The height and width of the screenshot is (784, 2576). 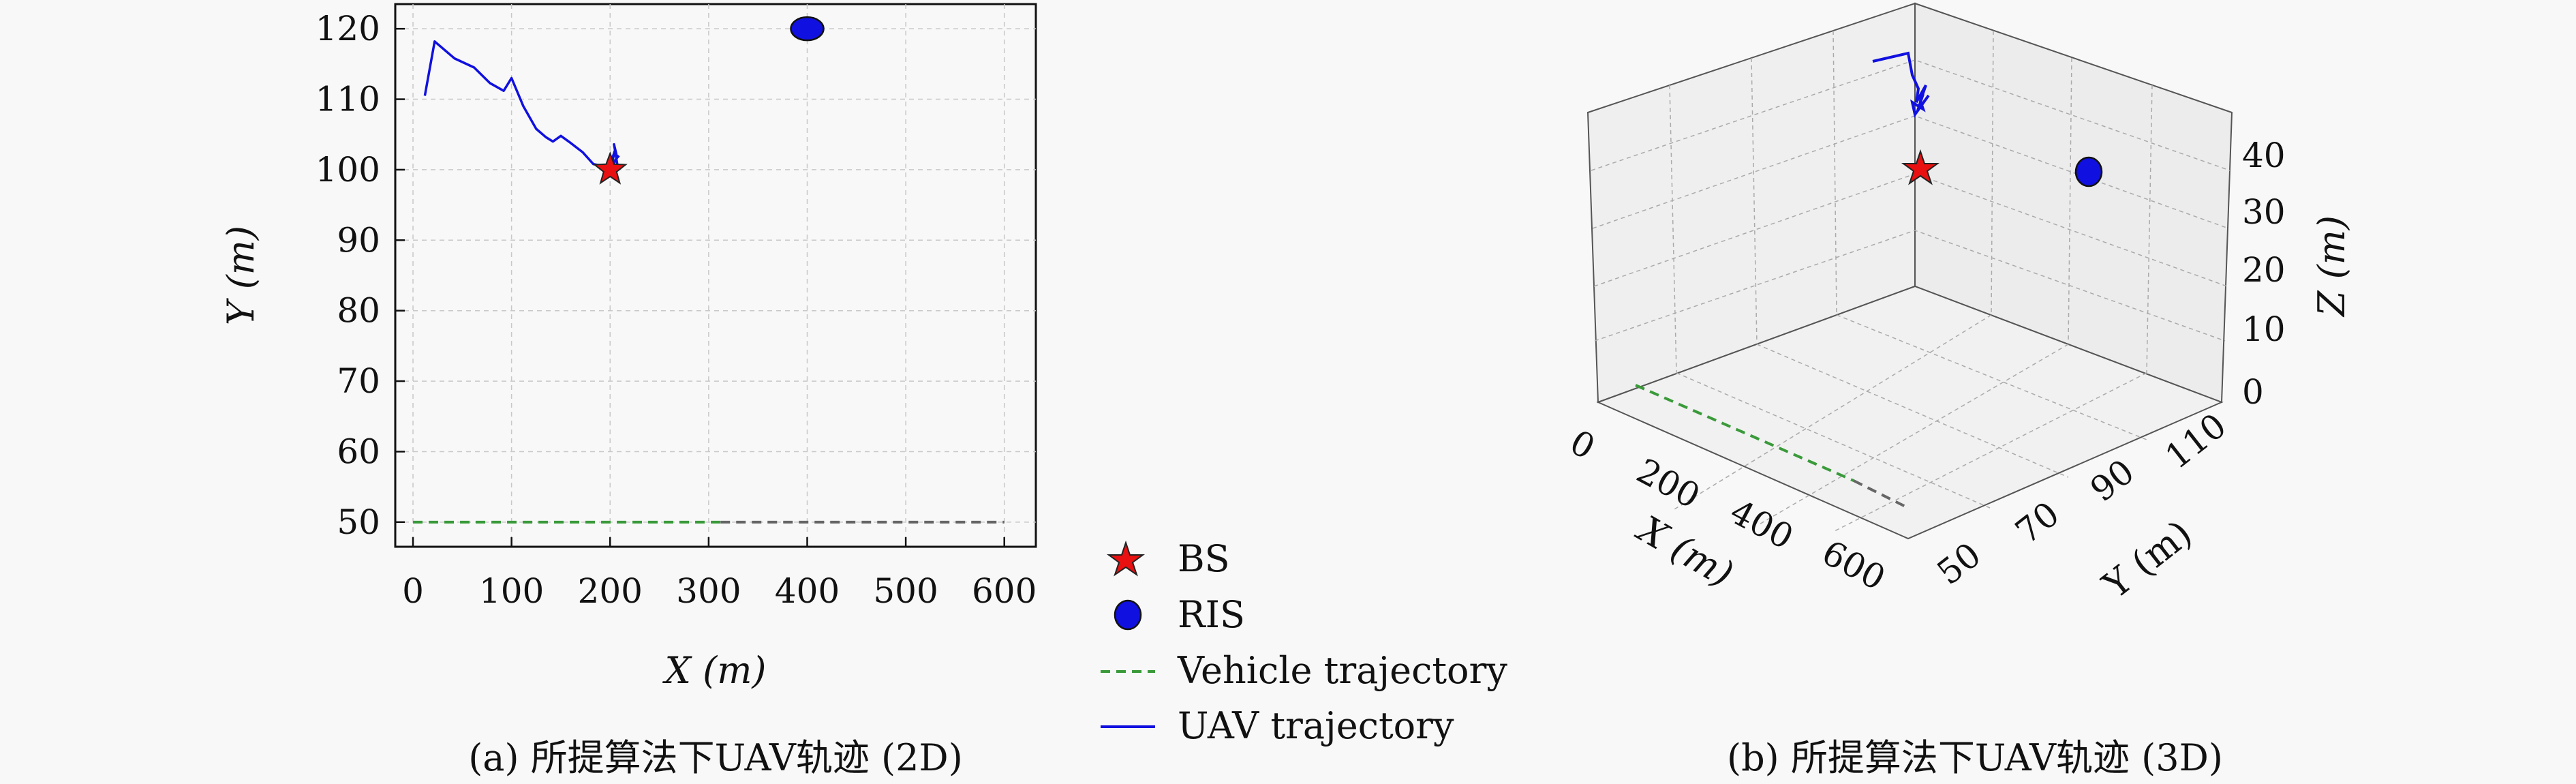 What do you see at coordinates (1901, 84) in the screenshot?
I see `panel-b-uav-trajectory` at bounding box center [1901, 84].